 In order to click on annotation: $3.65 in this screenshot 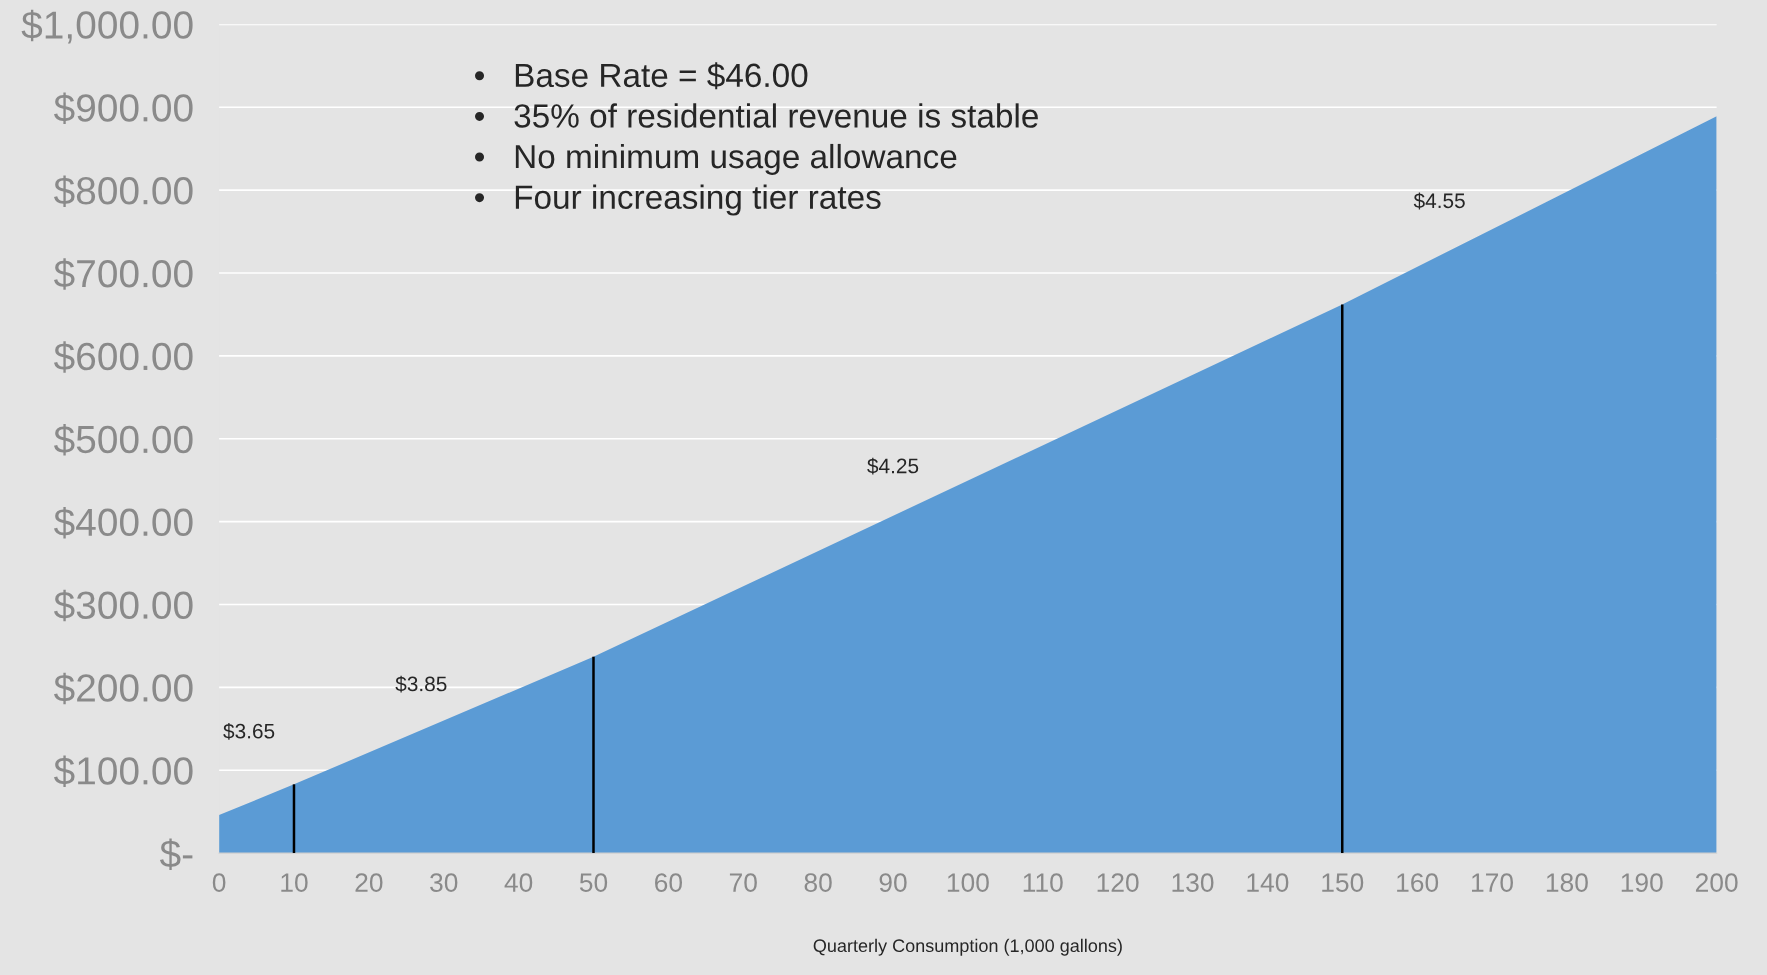, I will do `click(249, 731)`.